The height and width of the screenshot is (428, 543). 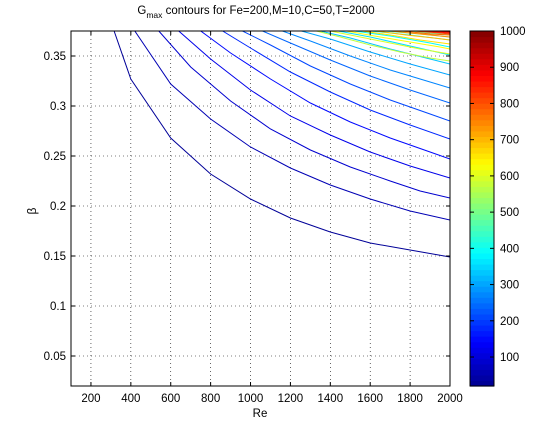 What do you see at coordinates (450, 399) in the screenshot?
I see `x-tick-label: 2000` at bounding box center [450, 399].